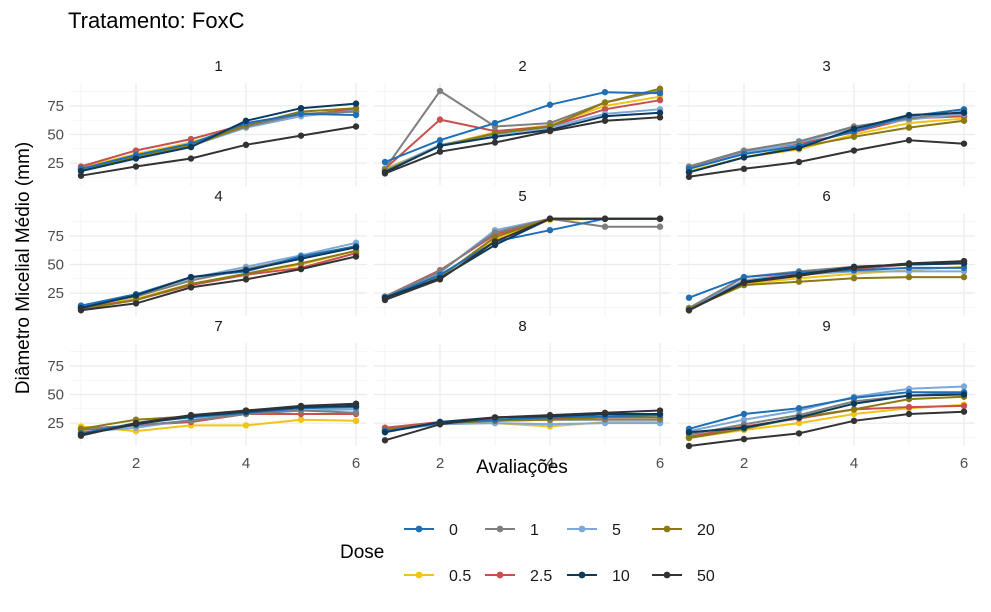 This screenshot has height=612, width=991. I want to click on facet-label: 6, so click(826, 196).